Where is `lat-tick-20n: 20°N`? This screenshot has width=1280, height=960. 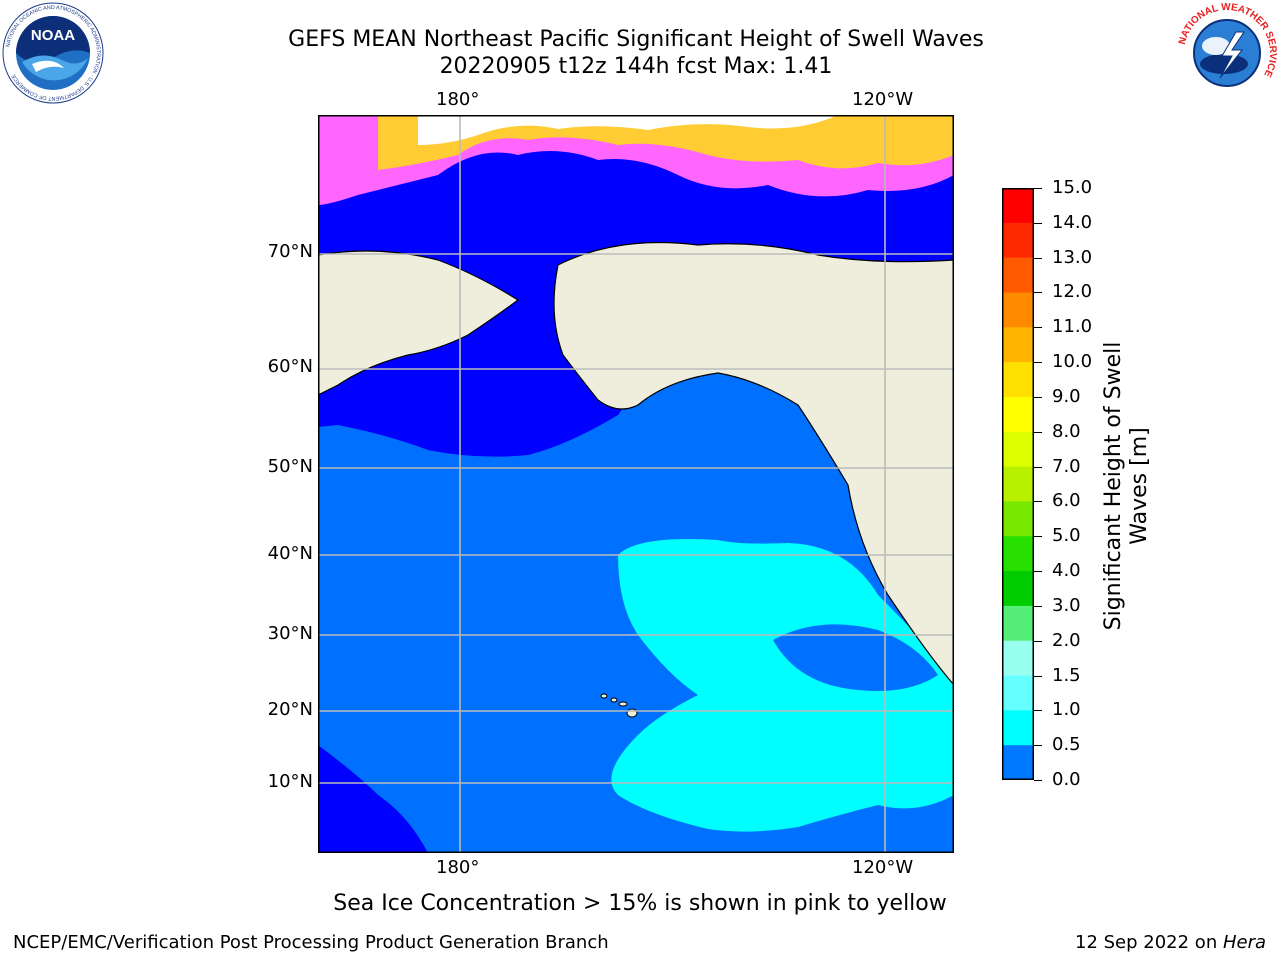
lat-tick-20n: 20°N is located at coordinates (290, 709).